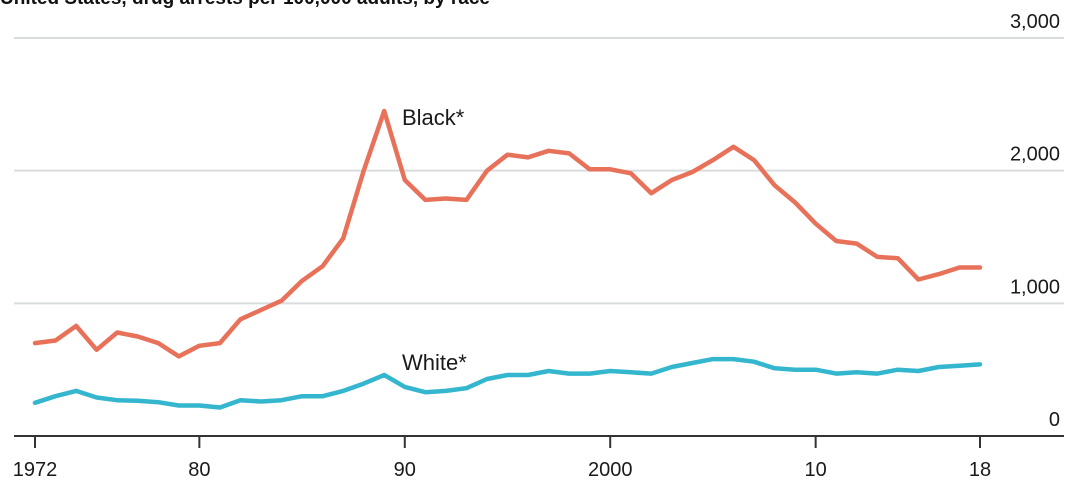  What do you see at coordinates (35, 469) in the screenshot?
I see `x-tick-label: 1972` at bounding box center [35, 469].